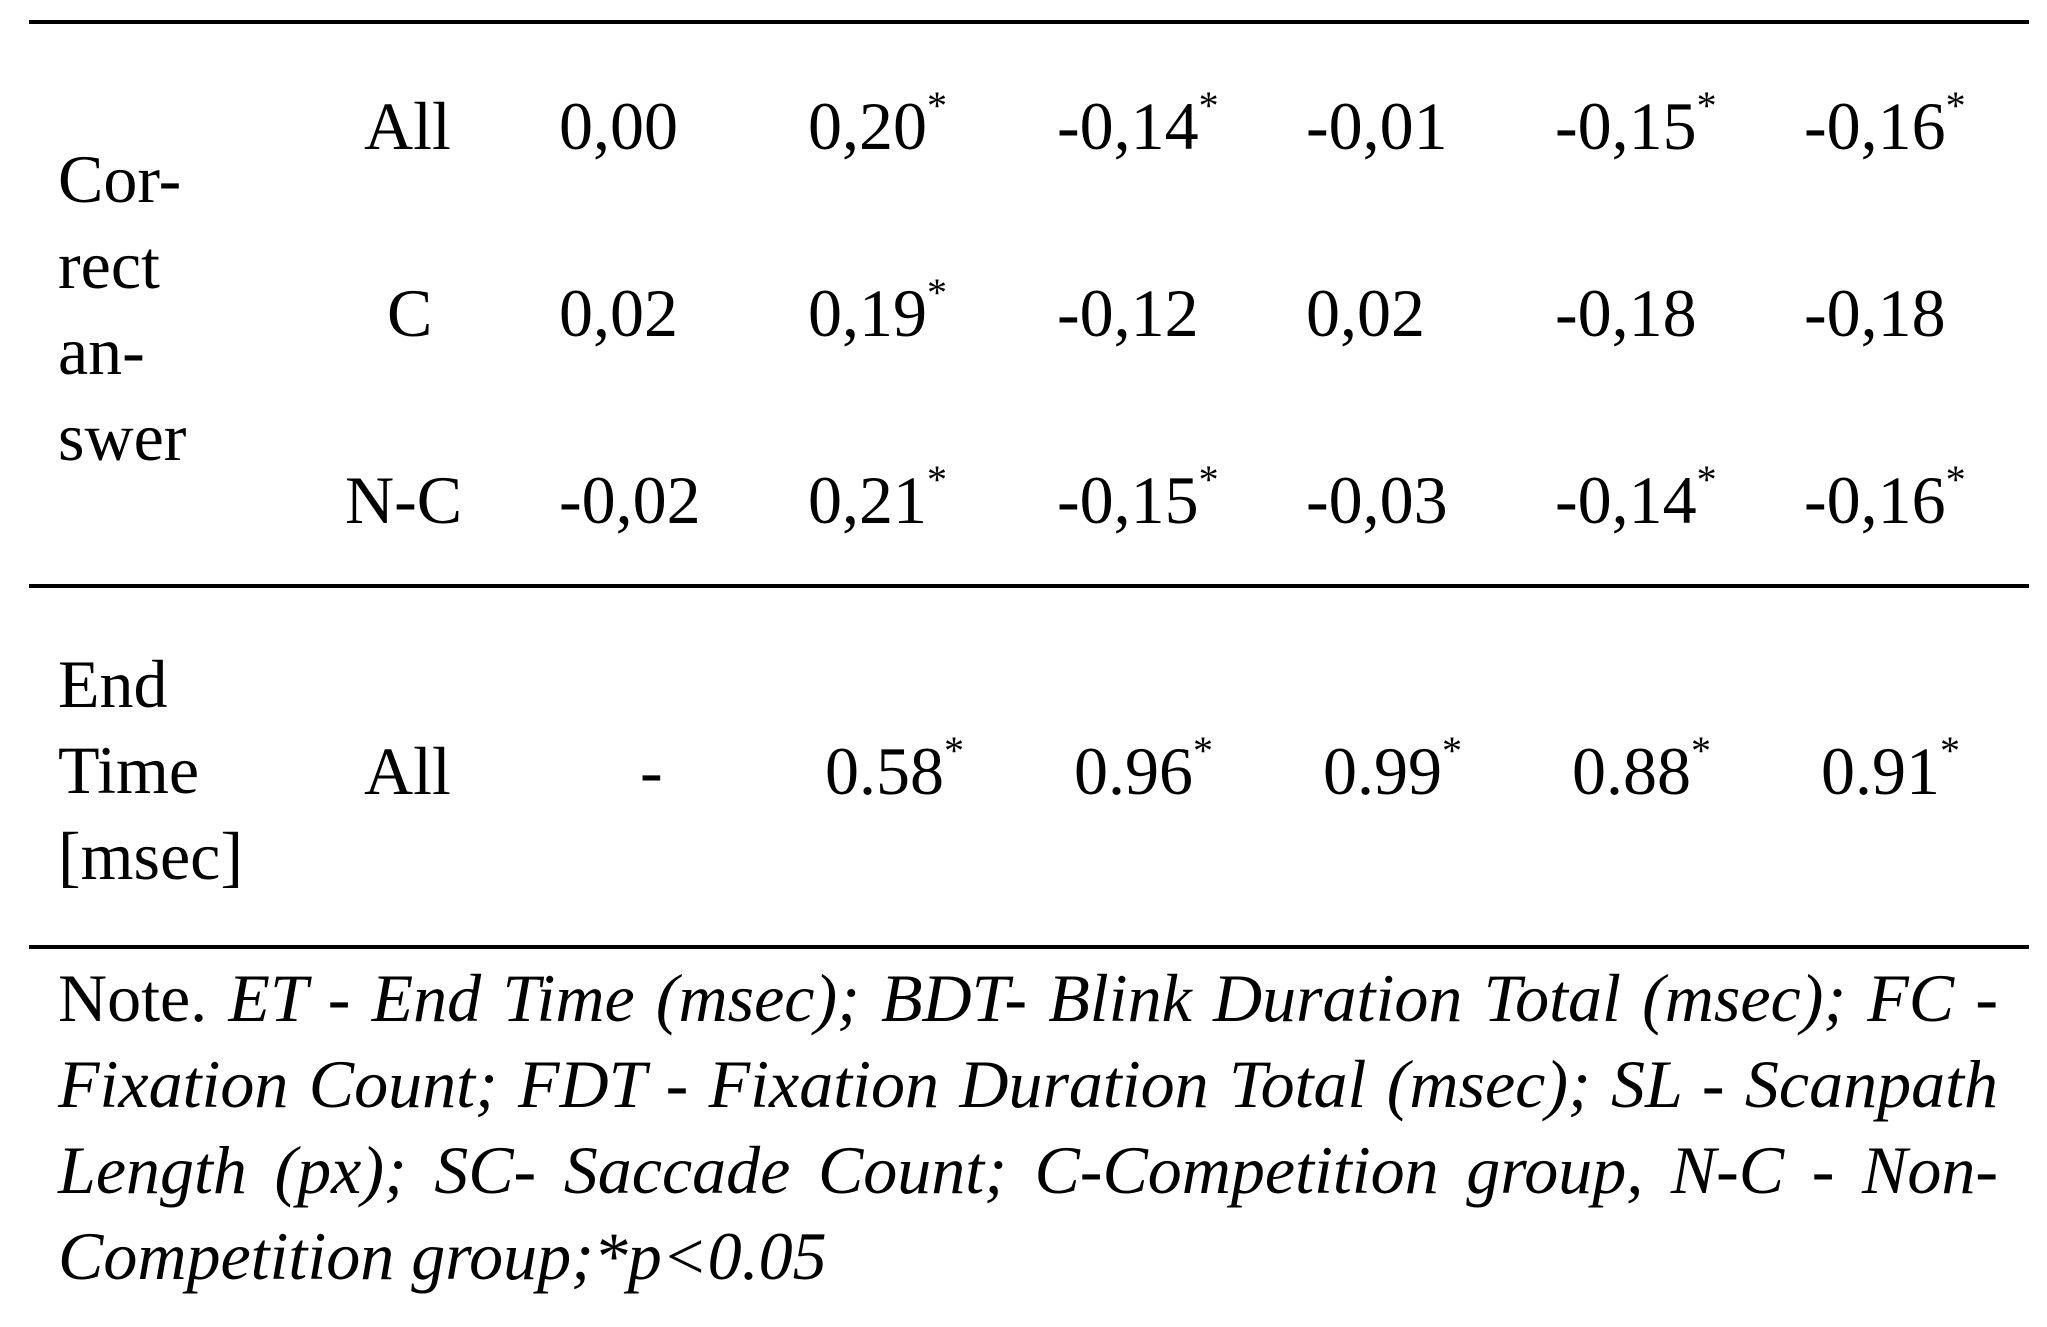 The height and width of the screenshot is (1327, 2047). I want to click on table-cell: 0,20*, so click(877, 123).